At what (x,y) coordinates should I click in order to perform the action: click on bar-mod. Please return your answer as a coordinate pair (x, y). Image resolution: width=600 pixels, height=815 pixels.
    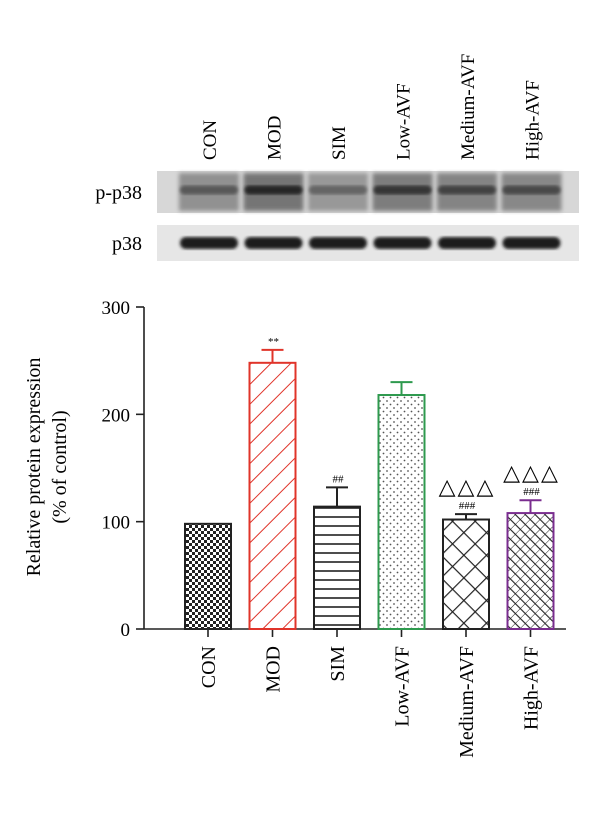
    Looking at the image, I should click on (272, 495).